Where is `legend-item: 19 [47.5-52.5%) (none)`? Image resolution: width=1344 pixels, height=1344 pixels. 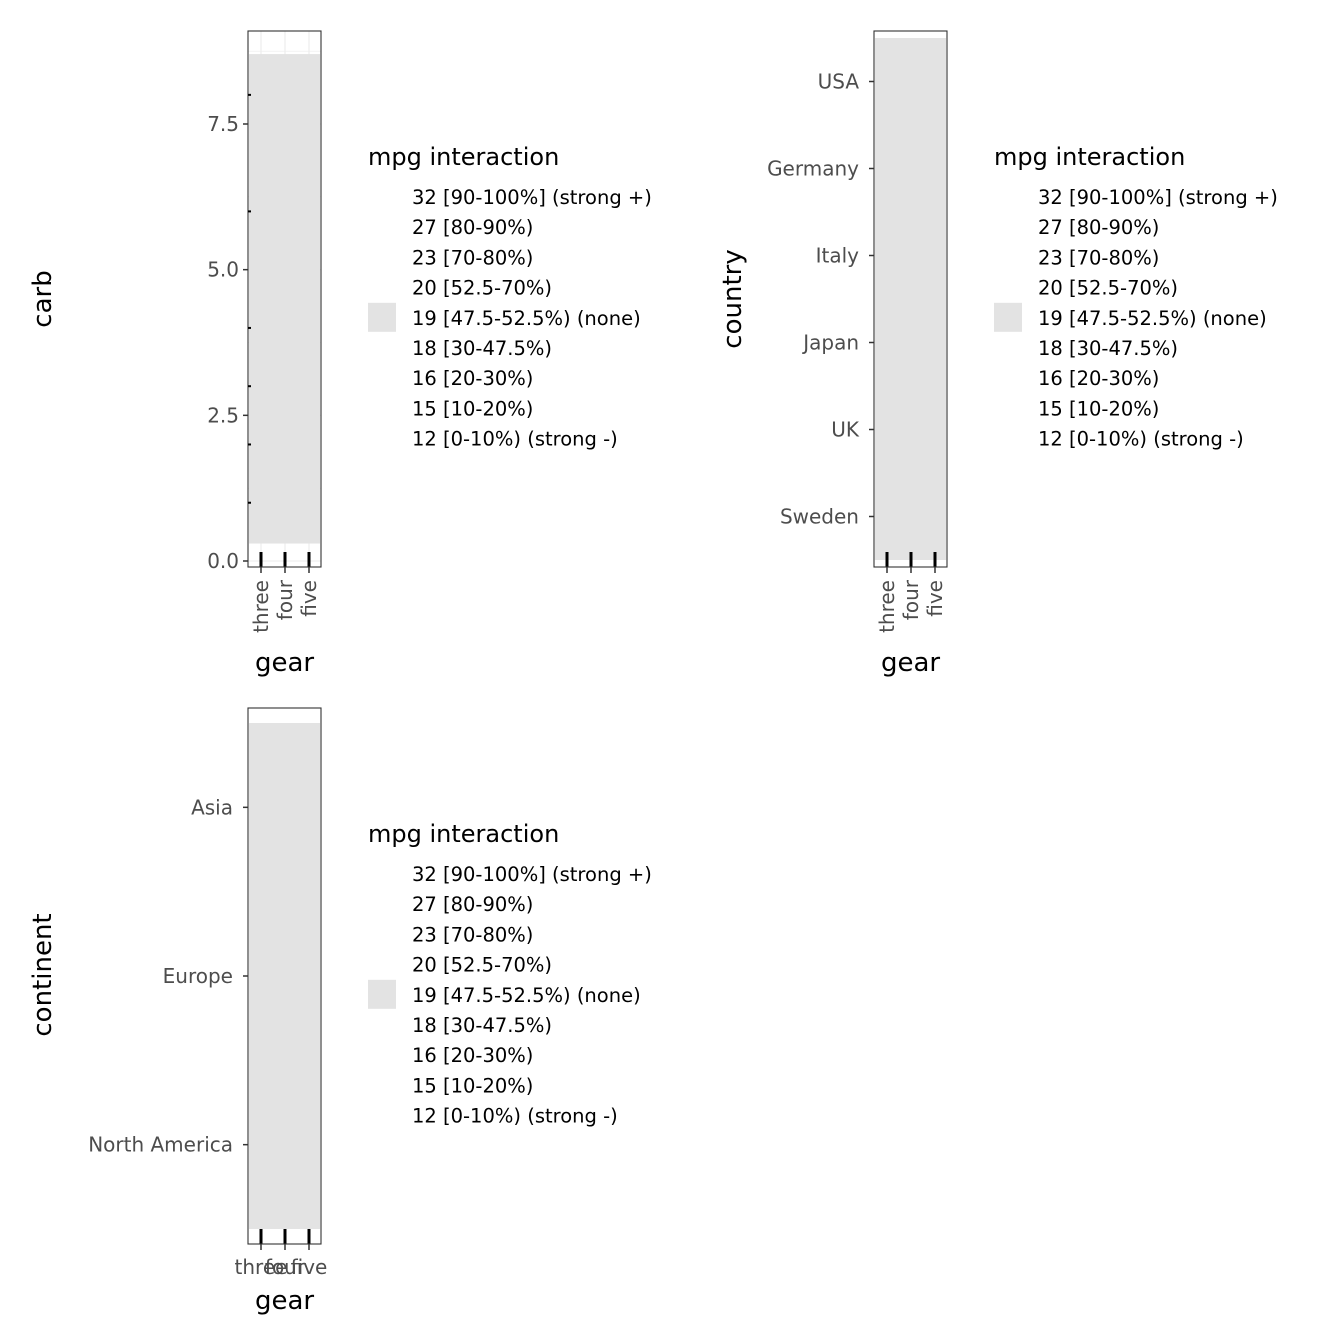
legend-item: 19 [47.5-52.5%) (none) is located at coordinates (504, 994).